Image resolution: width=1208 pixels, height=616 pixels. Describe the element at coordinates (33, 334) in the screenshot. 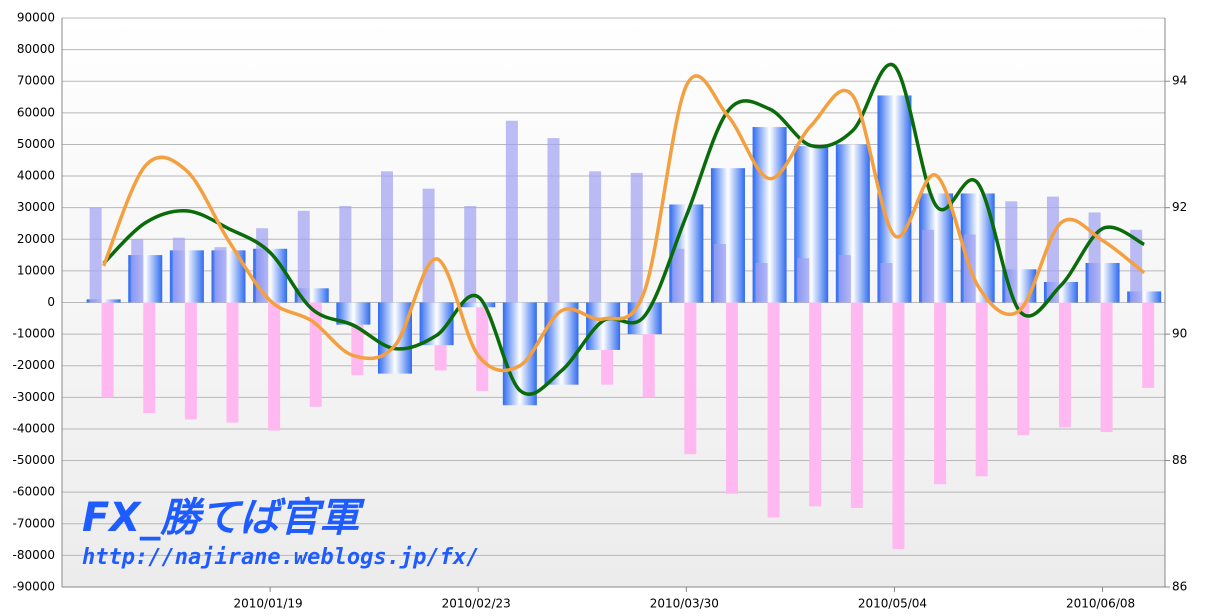

I see `y-tick-label: -10000` at that location.